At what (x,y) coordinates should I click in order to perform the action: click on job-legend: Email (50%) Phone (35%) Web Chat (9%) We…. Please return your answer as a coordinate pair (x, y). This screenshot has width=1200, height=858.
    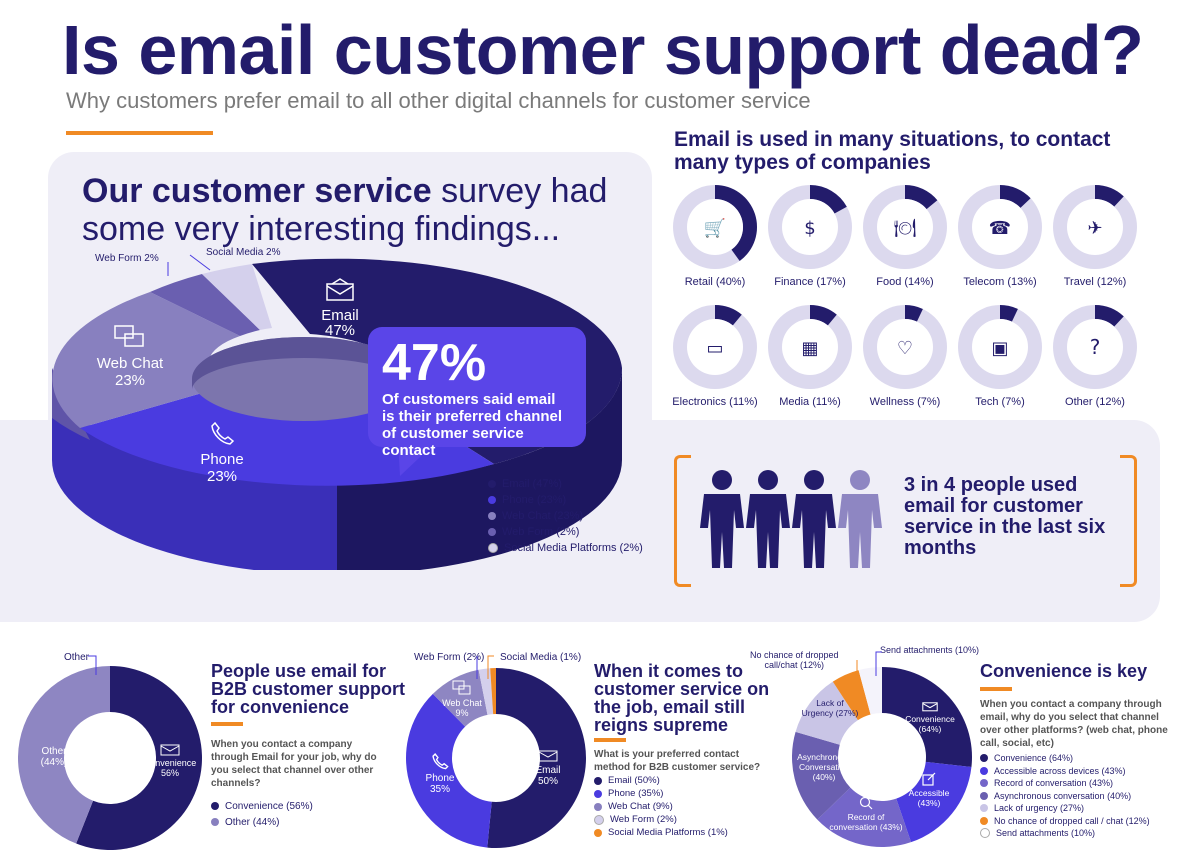
    Looking at the image, I should click on (661, 806).